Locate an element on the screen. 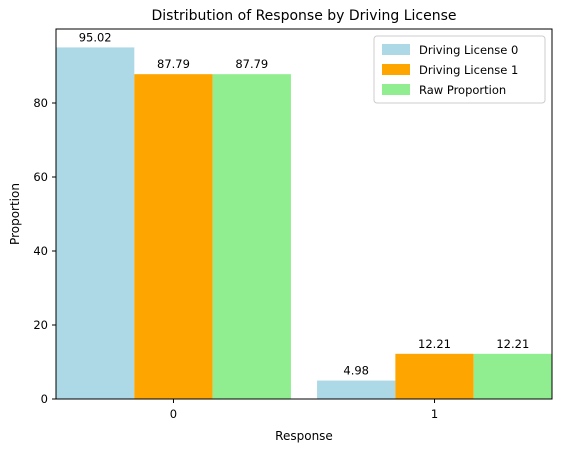 The height and width of the screenshot is (450, 561). legend-entry-label: Driving License 0 is located at coordinates (468, 50).